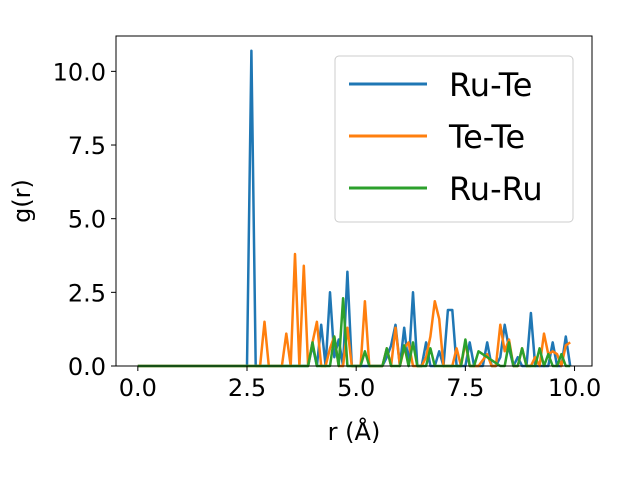 The height and width of the screenshot is (480, 640). What do you see at coordinates (87, 146) in the screenshot?
I see `y-tick-label: 7.5` at bounding box center [87, 146].